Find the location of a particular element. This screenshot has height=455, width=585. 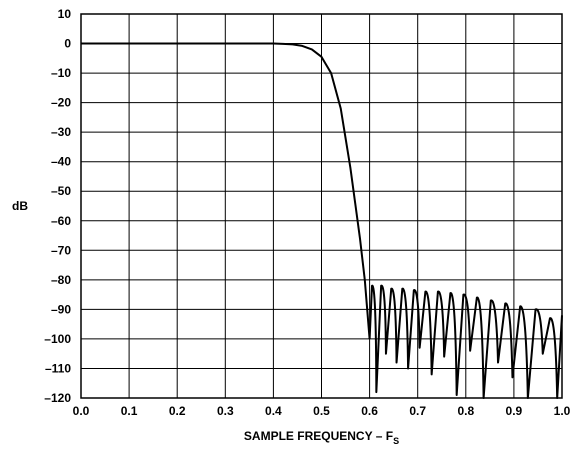

y-tick-label: –20 is located at coordinates (61, 103).